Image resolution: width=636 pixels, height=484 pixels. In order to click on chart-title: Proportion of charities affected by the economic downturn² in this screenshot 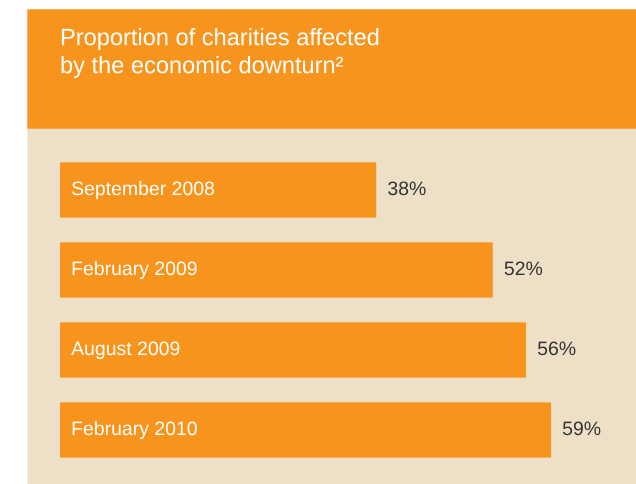, I will do `click(220, 53)`.